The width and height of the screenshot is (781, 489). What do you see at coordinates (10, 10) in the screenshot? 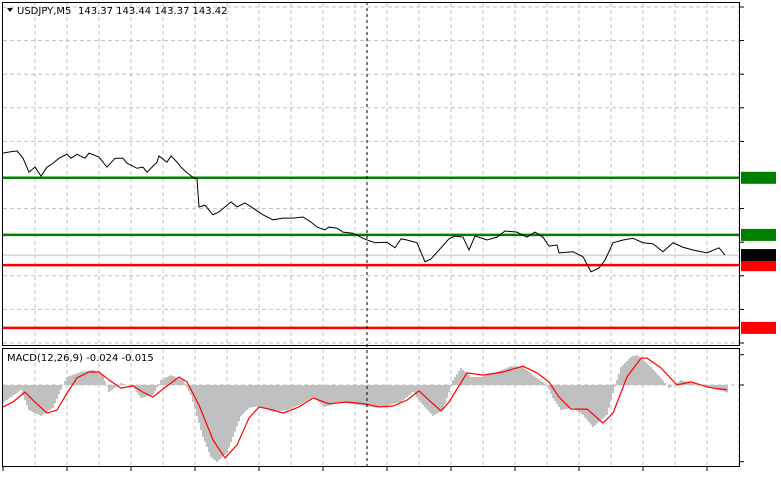
I see `triangle-down-icon` at bounding box center [10, 10].